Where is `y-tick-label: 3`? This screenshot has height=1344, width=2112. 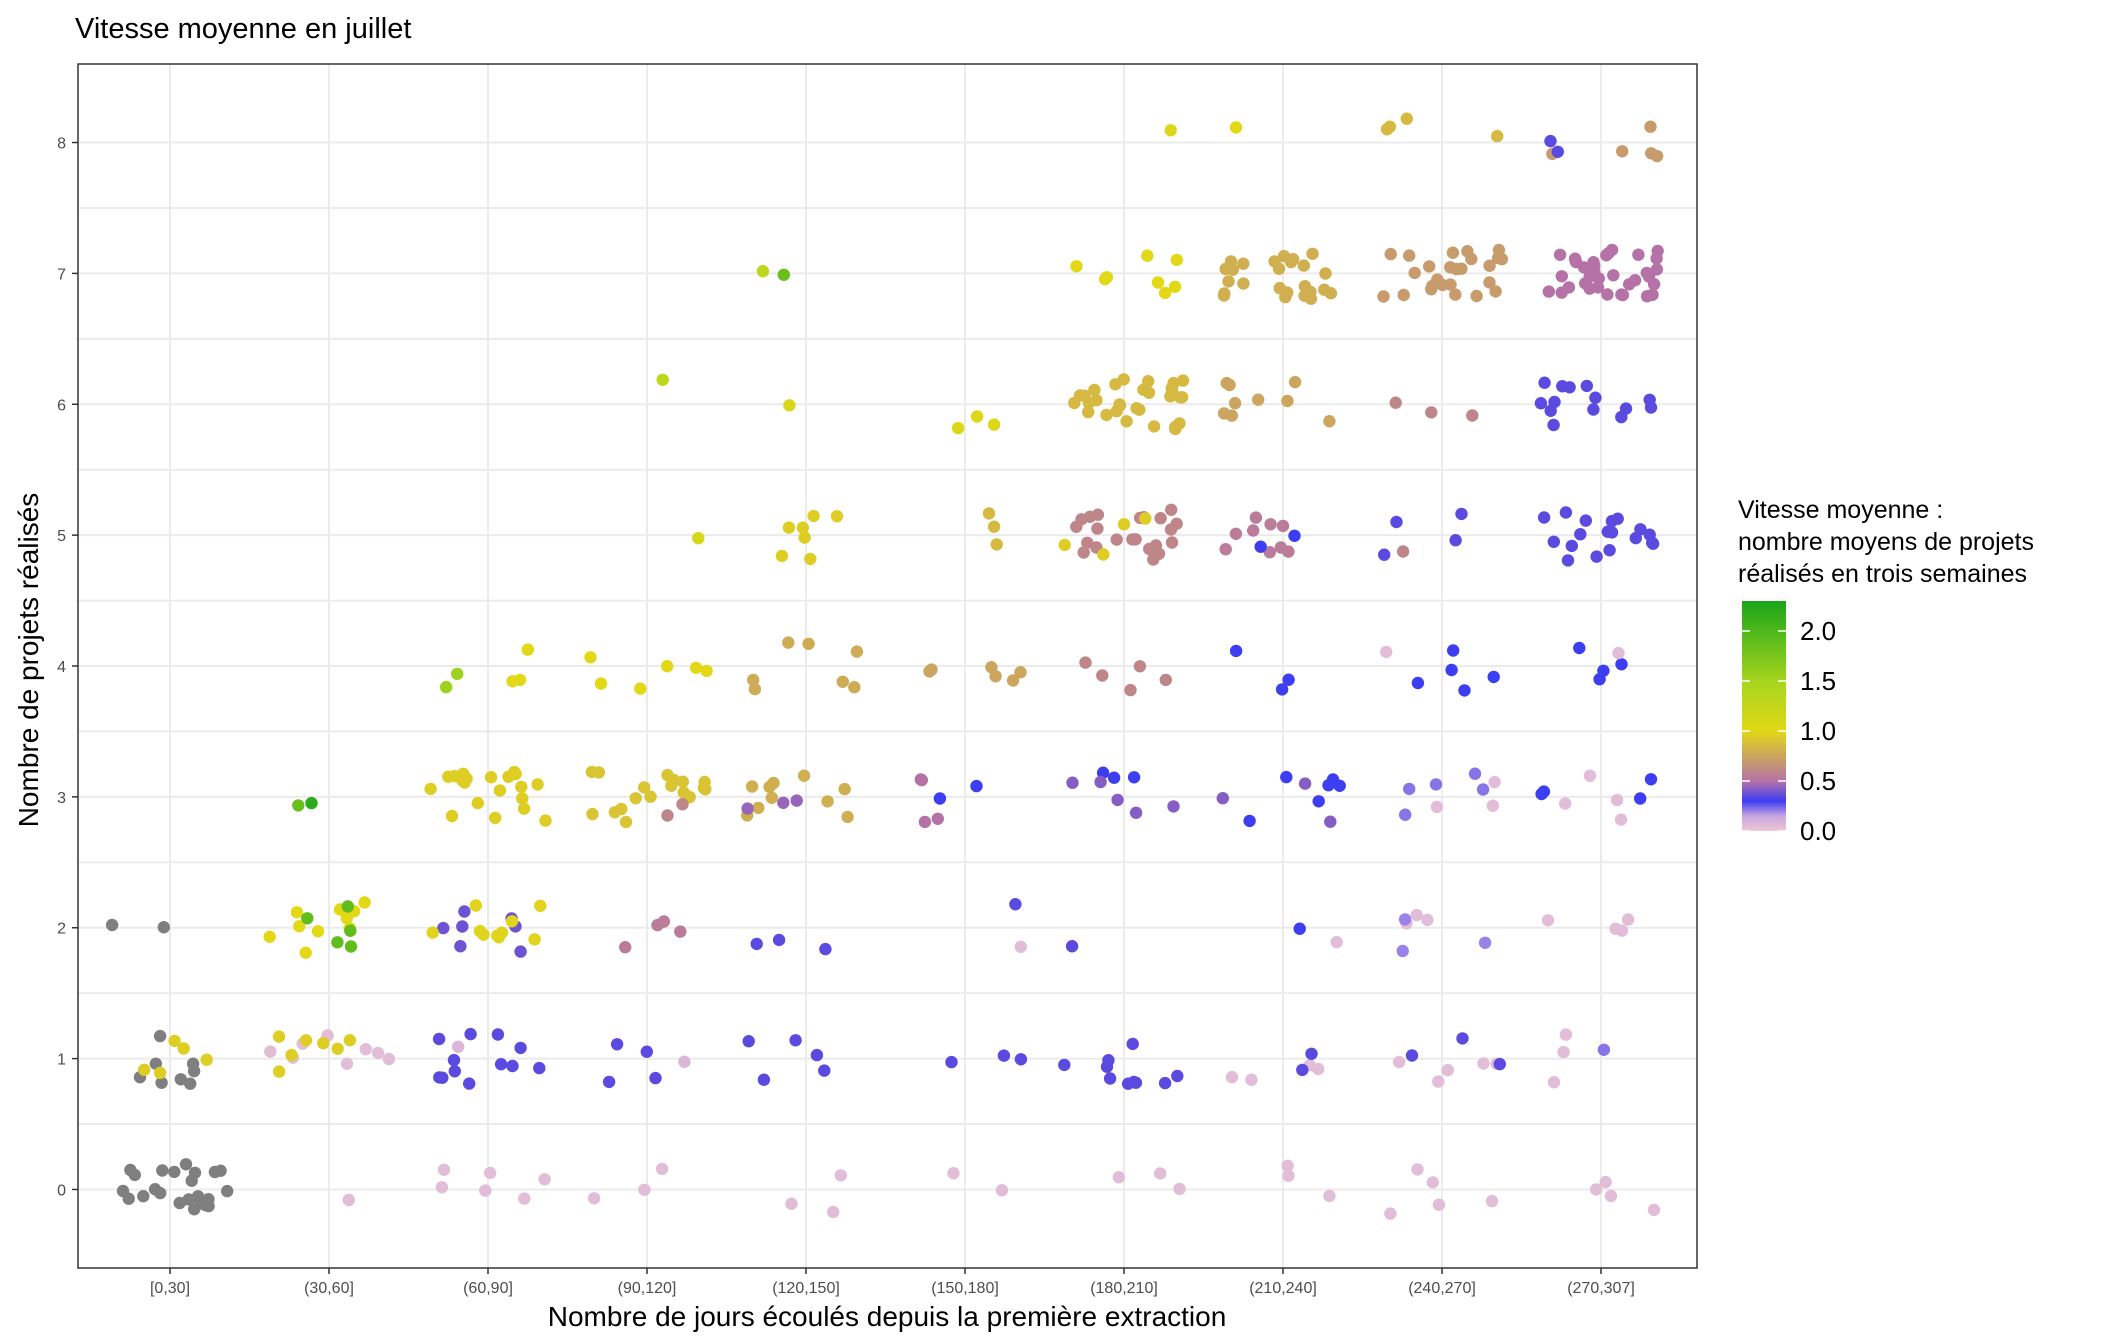 y-tick-label: 3 is located at coordinates (61, 798).